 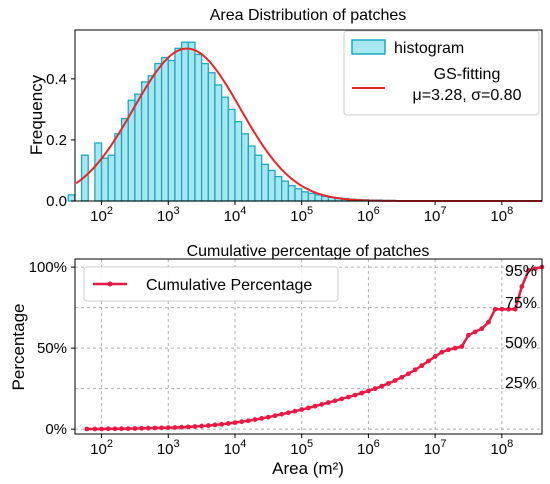 What do you see at coordinates (467, 74) in the screenshot?
I see `gs-fitting-legend-label: GS-fitting` at bounding box center [467, 74].